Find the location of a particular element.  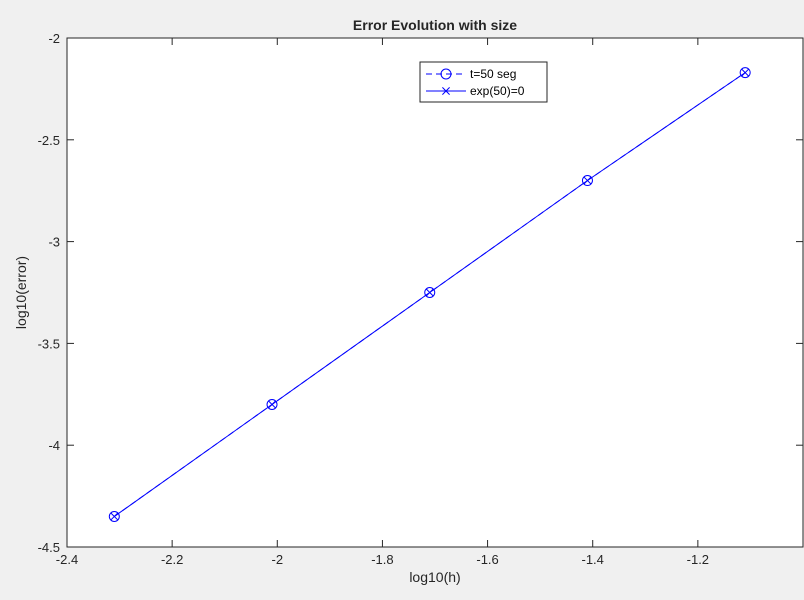

legend-item: t=50 seg is located at coordinates (471, 74).